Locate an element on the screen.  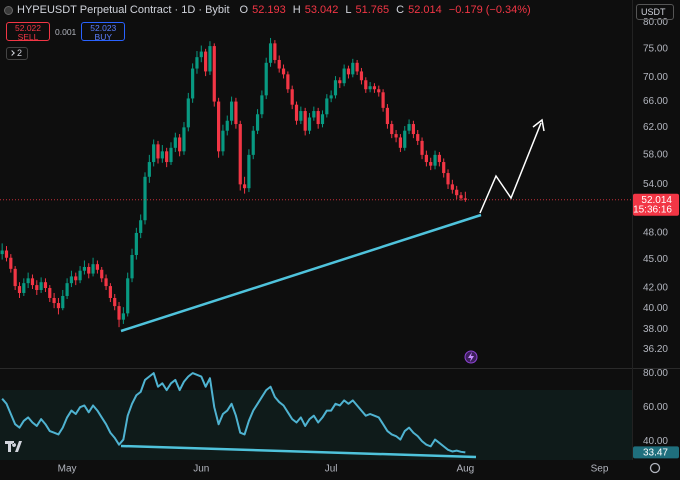
settings-icon is located at coordinates (655, 468).